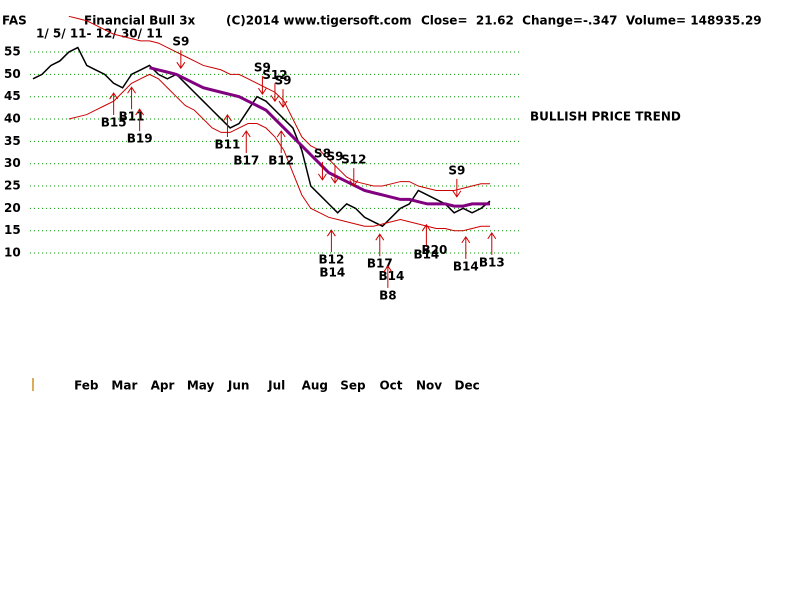 The width and height of the screenshot is (800, 600). What do you see at coordinates (429, 386) in the screenshot?
I see `x-tick-label: Nov` at bounding box center [429, 386].